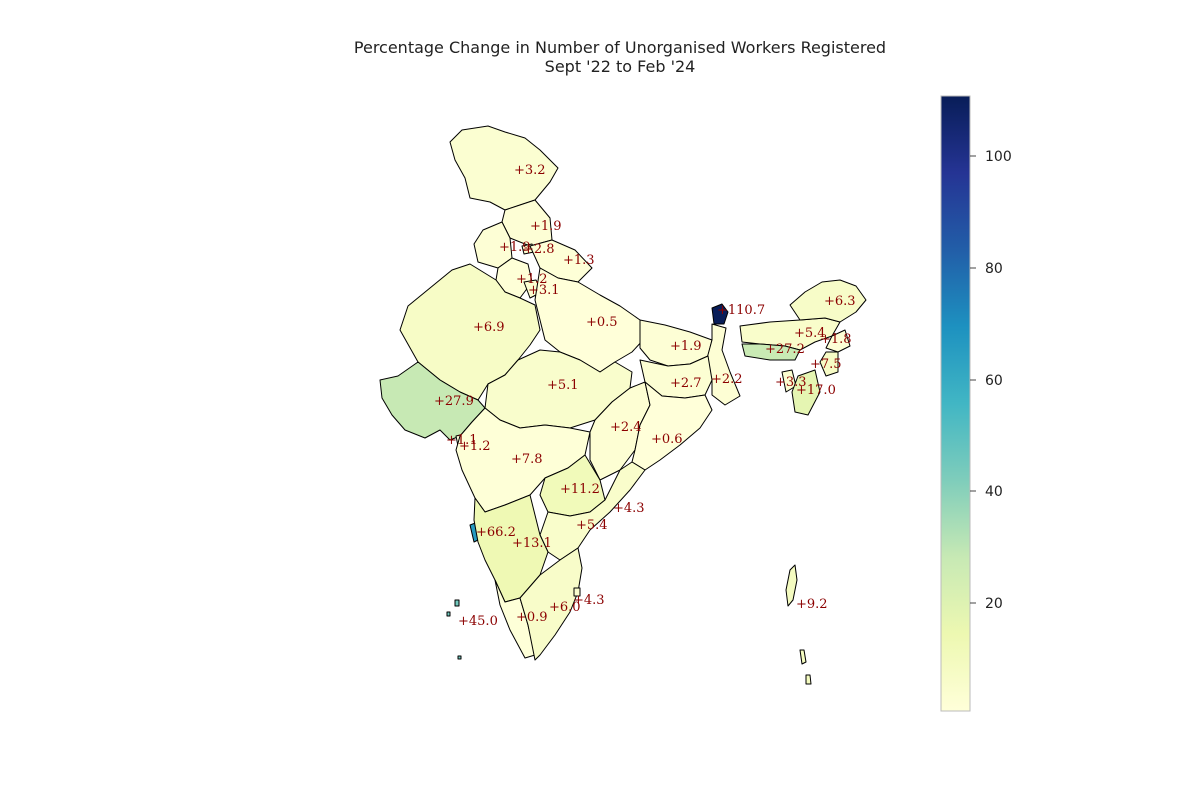 The image size is (1200, 800). What do you see at coordinates (563, 385) in the screenshot?
I see `label-madhya-pradesh: +5.1` at bounding box center [563, 385].